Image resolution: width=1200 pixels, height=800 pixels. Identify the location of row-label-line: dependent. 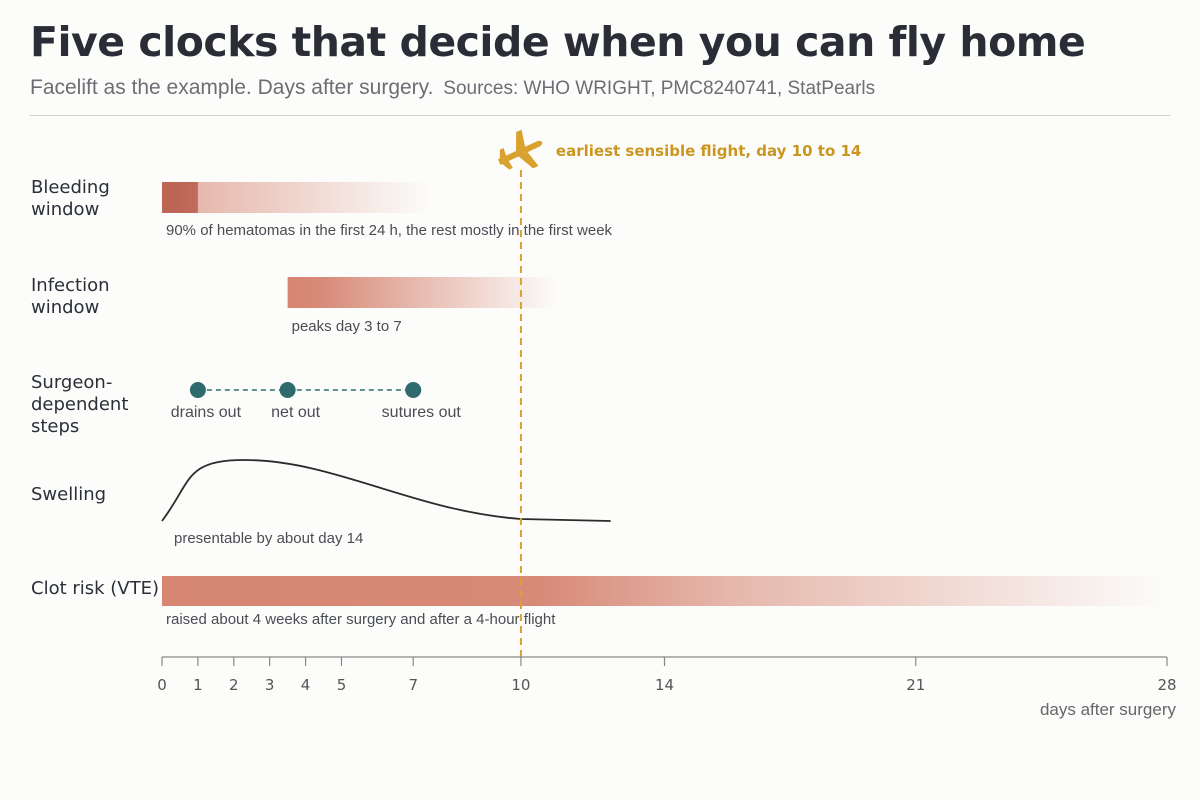
(79, 404).